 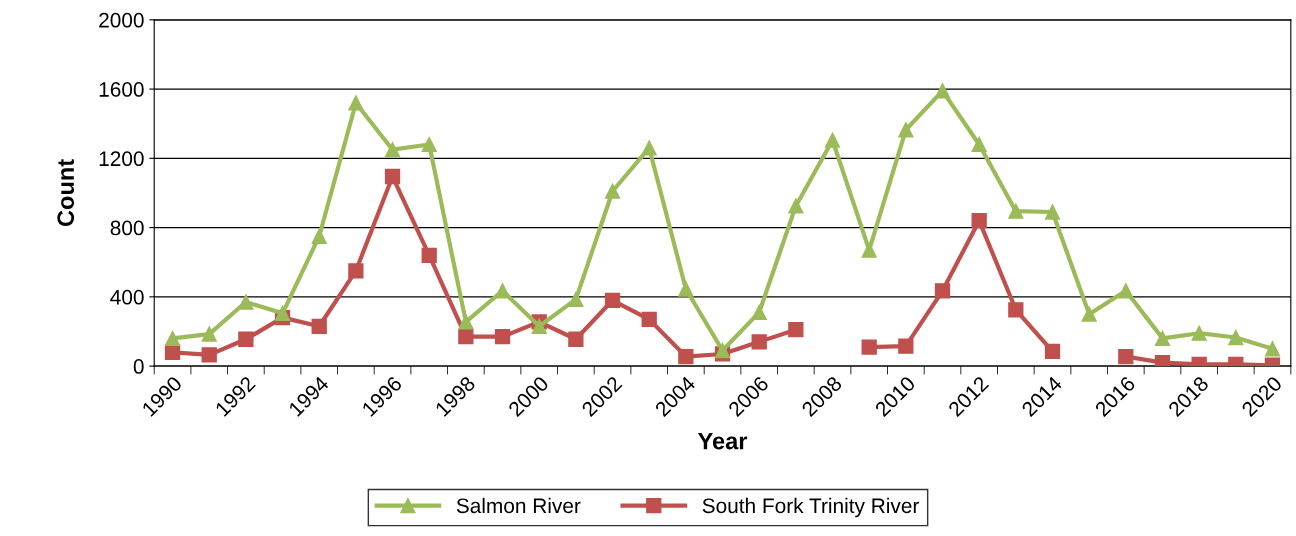 I want to click on y-axis-title: Count, so click(x=66, y=193).